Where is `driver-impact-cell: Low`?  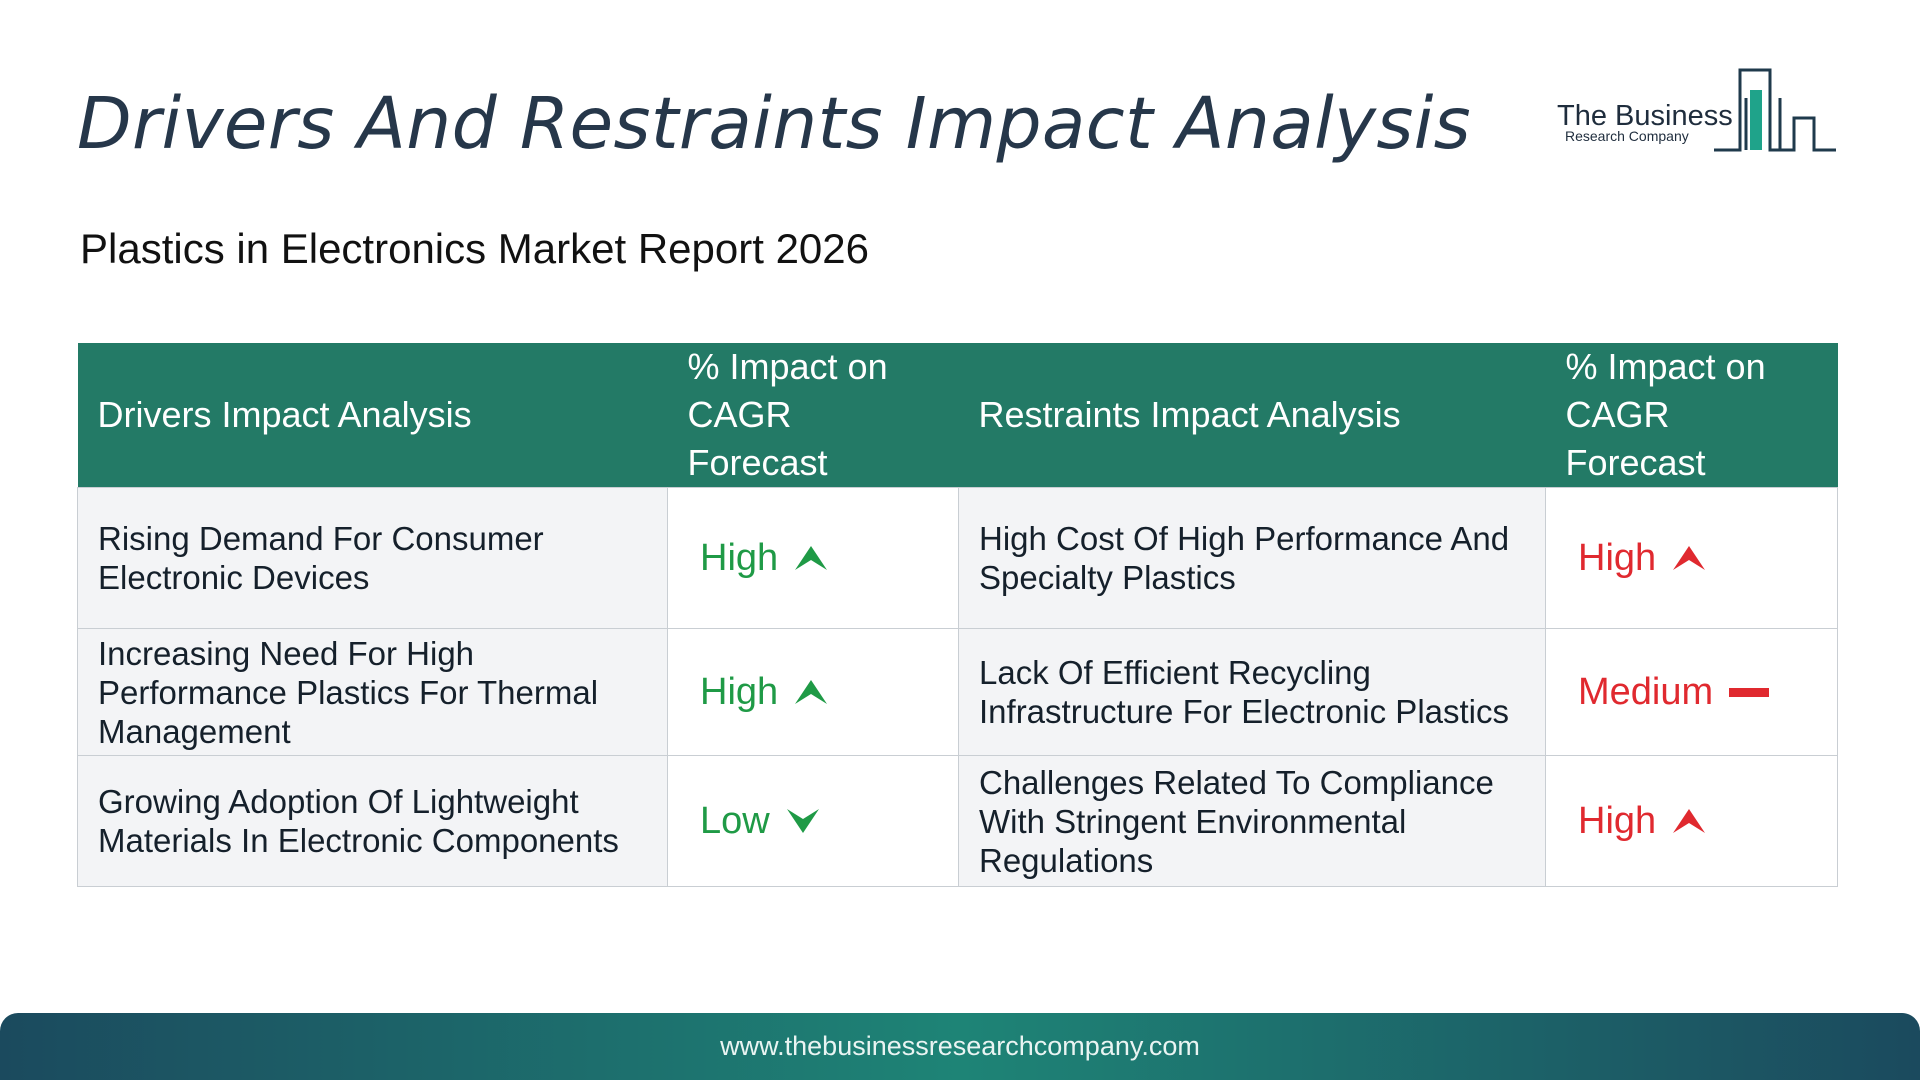 driver-impact-cell: Low is located at coordinates (813, 821).